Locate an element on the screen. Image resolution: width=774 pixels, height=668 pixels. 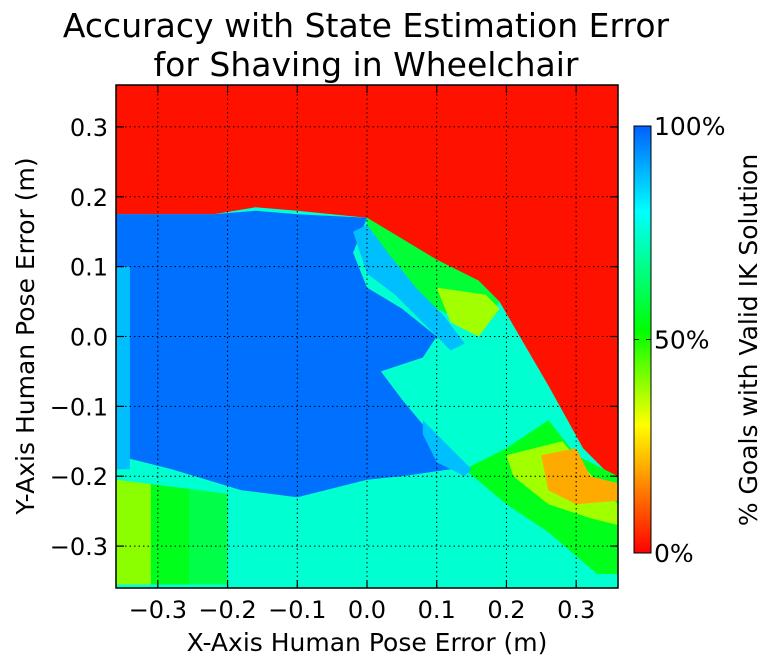
chart-title-line-2: for Shaving in Wheelchair is located at coordinates (366, 64).